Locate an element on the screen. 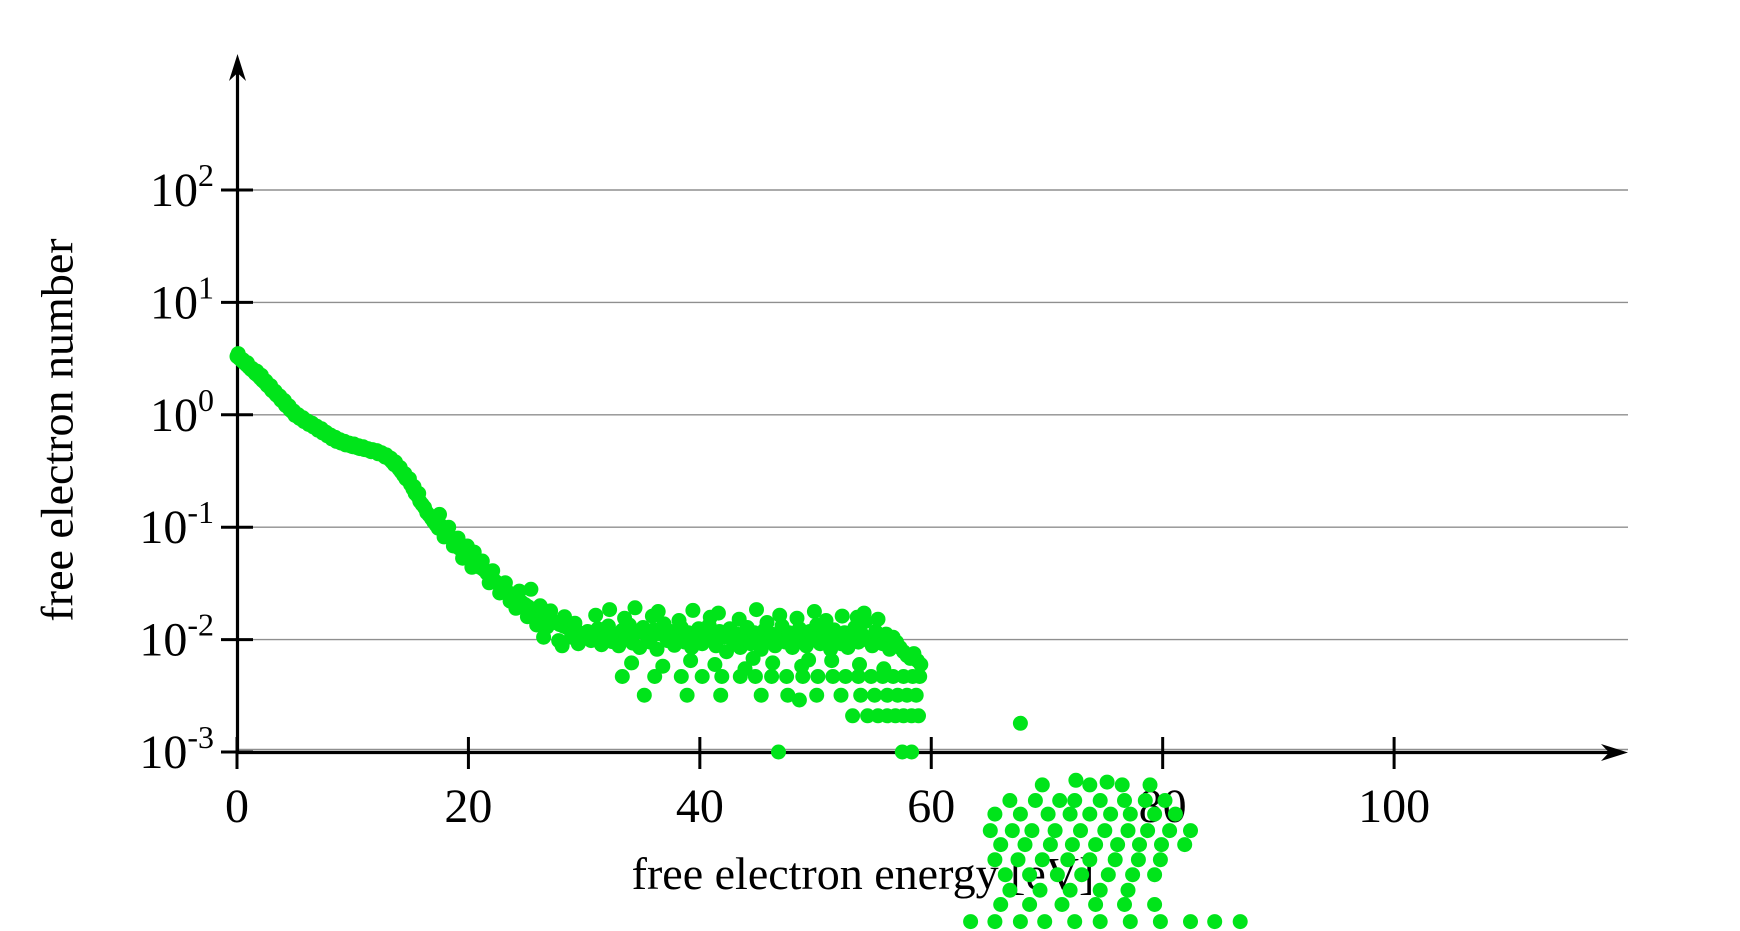 The width and height of the screenshot is (1740, 931). y-tick-label: 10¹ is located at coordinates (182, 299).